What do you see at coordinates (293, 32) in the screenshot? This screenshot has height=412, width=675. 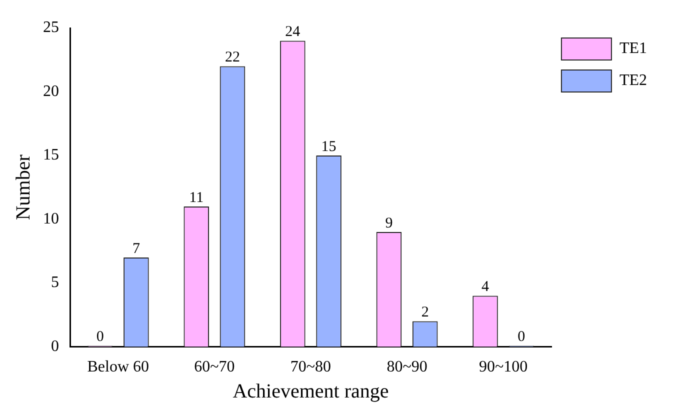 I see `data-label: 24` at bounding box center [293, 32].